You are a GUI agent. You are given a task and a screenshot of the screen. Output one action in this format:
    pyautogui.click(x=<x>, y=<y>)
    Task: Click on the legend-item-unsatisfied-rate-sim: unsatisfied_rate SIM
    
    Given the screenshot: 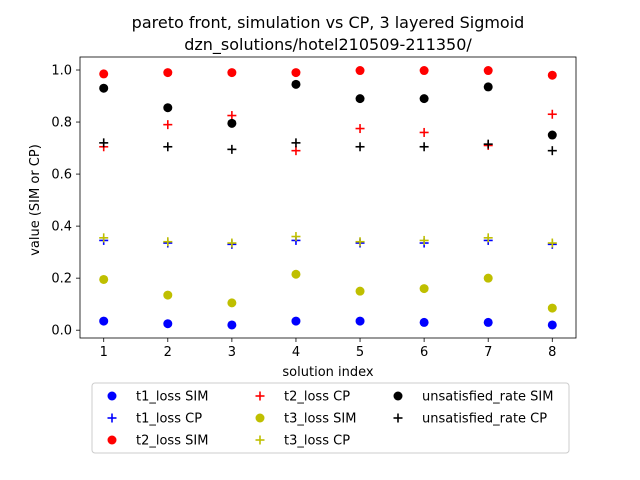 What is the action you would take?
    pyautogui.click(x=473, y=397)
    